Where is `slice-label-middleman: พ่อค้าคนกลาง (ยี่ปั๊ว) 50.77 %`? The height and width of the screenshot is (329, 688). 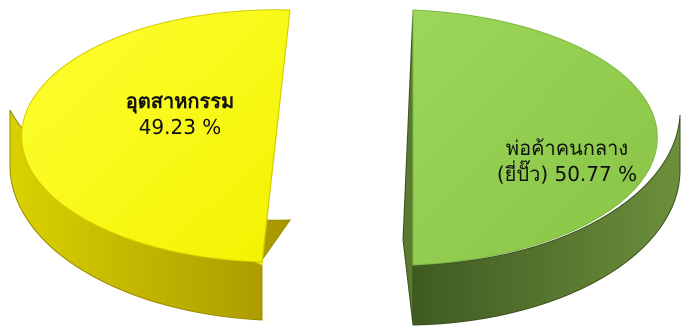 slice-label-middleman: พ่อค้าคนกลาง (ยี่ปั๊ว) 50.77 % is located at coordinates (567, 161).